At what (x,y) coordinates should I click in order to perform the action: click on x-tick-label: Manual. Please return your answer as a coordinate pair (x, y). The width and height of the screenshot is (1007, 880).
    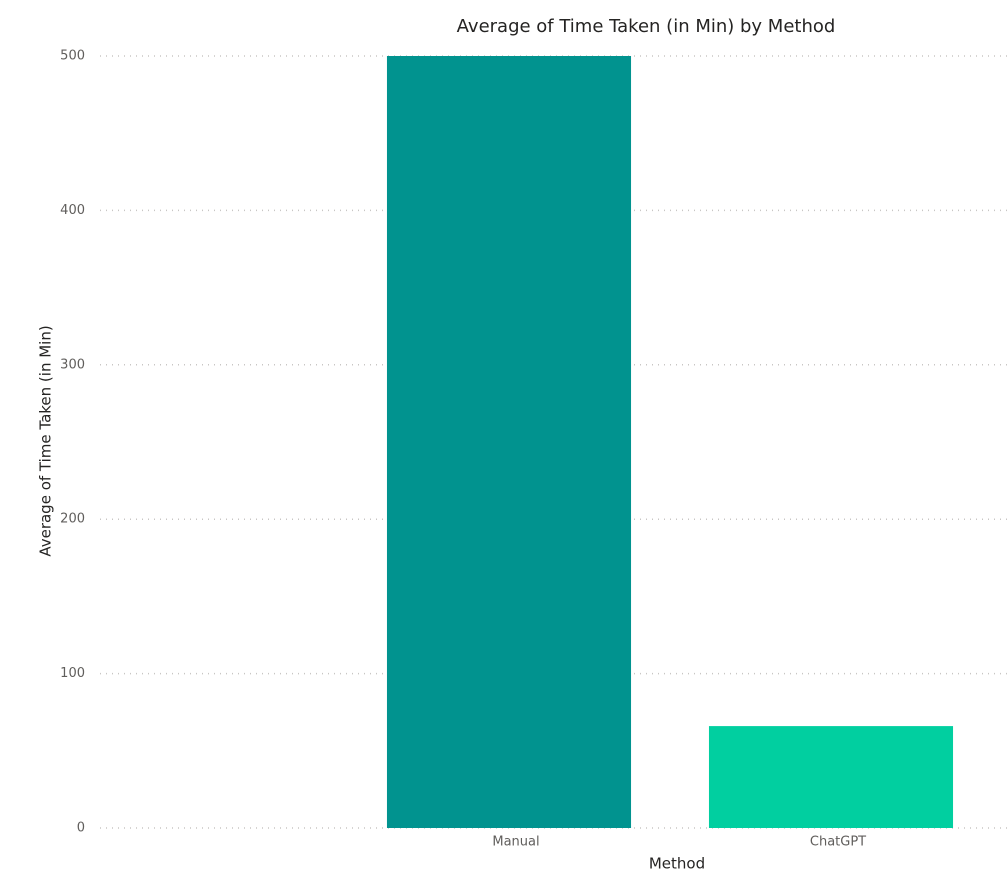
    Looking at the image, I should click on (515, 842).